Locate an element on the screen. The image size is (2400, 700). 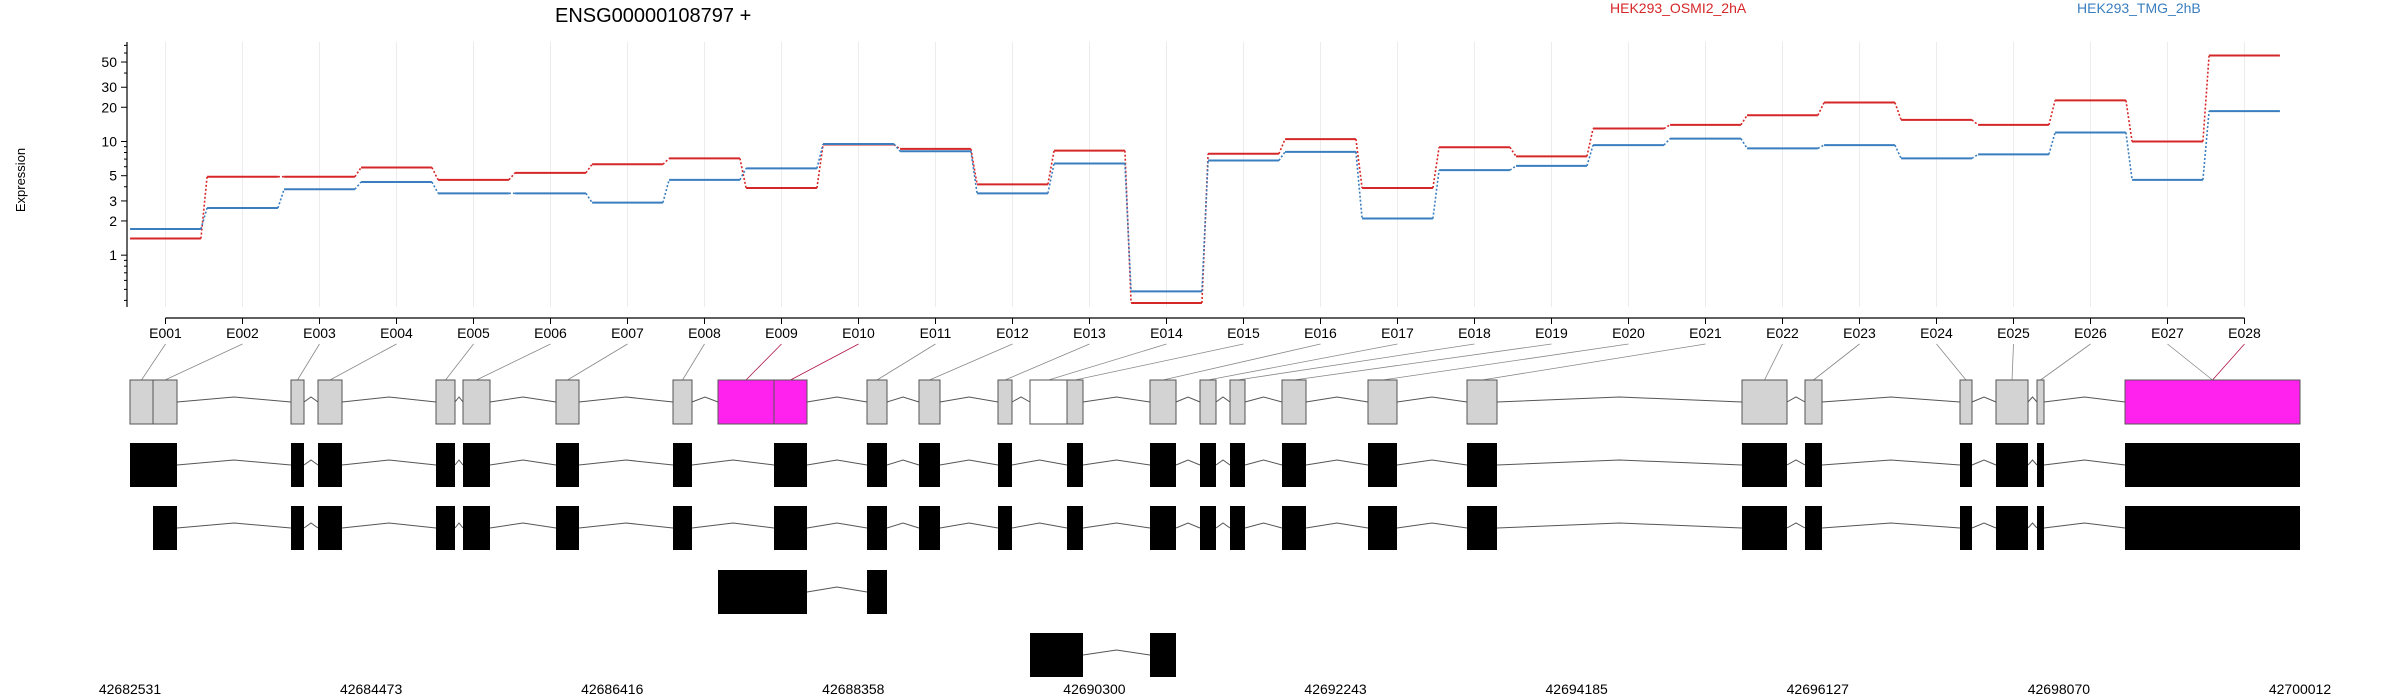
exon-box-e025 is located at coordinates (2012, 402).